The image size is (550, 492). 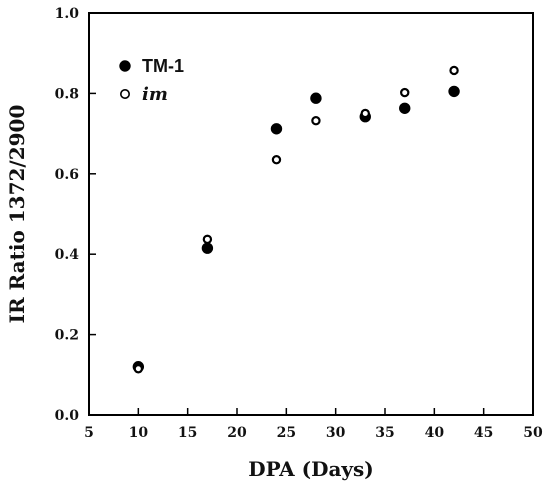 What do you see at coordinates (313, 433) in the screenshot?
I see `x-axis-tick-labels: 5 10 15 20 25 30 35 40 45 50` at bounding box center [313, 433].